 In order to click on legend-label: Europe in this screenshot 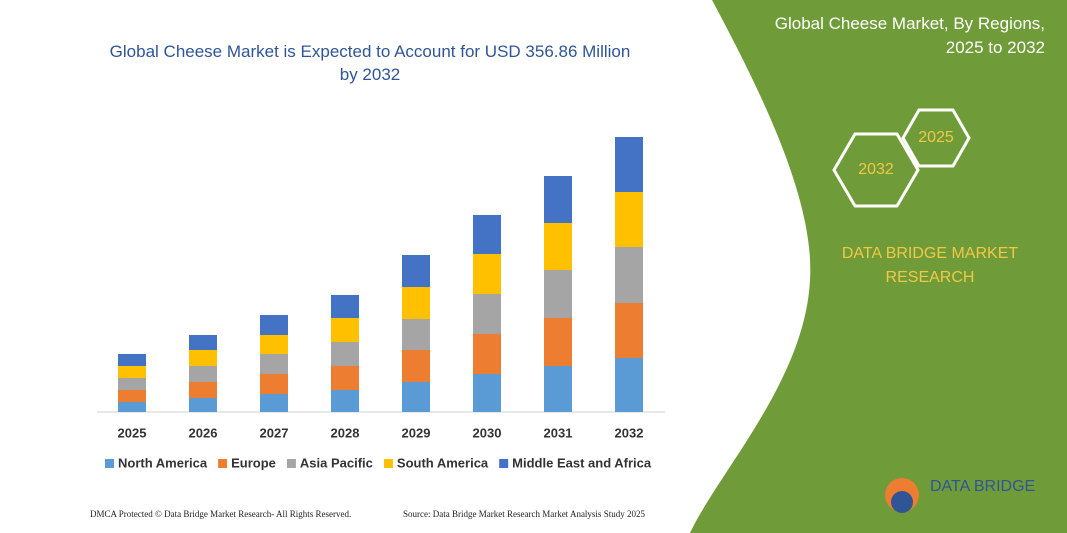, I will do `click(253, 462)`.